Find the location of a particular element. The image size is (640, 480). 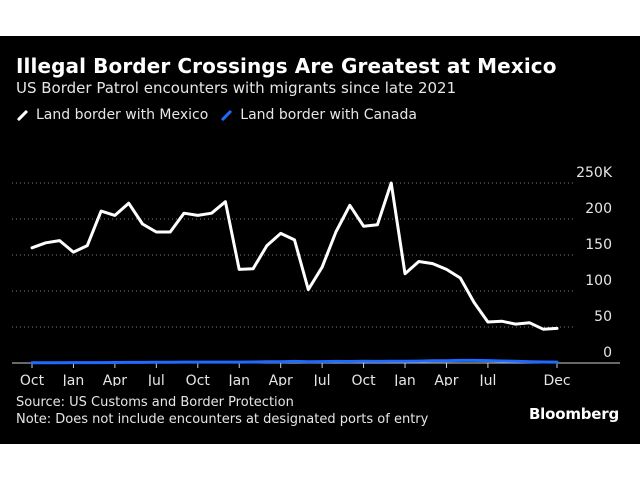

y-tick-label: 200 is located at coordinates (598, 209).